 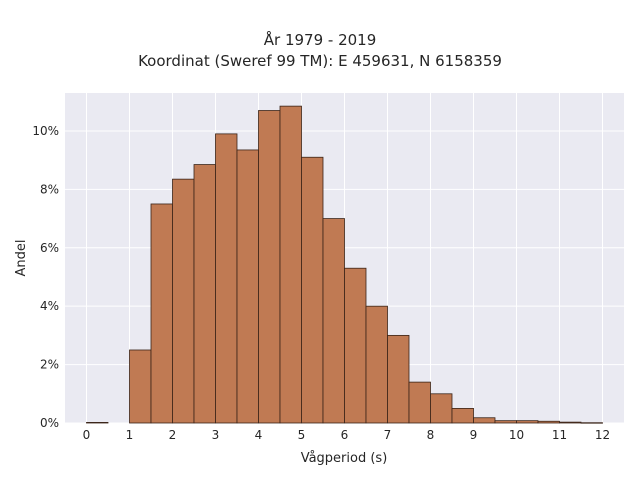 What do you see at coordinates (21, 258) in the screenshot?
I see `y-axis-label: Andel` at bounding box center [21, 258].